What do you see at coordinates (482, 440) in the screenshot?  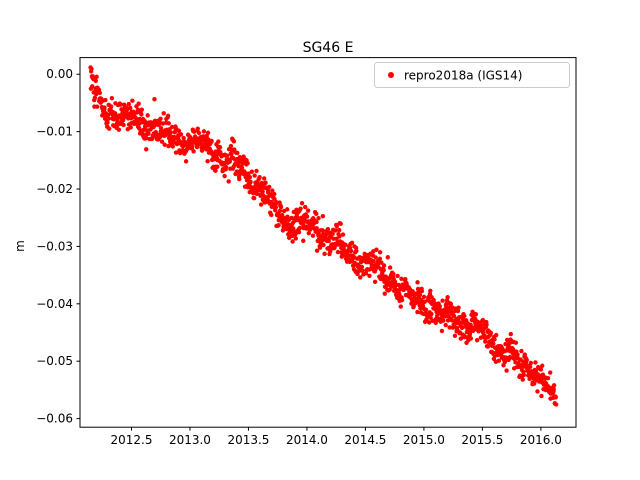 I see `x-tick-label: 2015.5` at bounding box center [482, 440].